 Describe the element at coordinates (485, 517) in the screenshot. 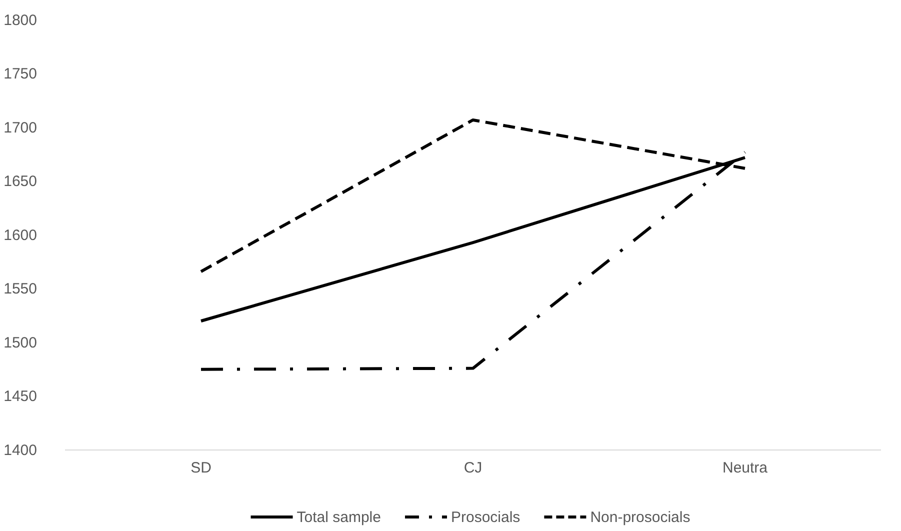

I see `legend-label: Prosocials` at that location.